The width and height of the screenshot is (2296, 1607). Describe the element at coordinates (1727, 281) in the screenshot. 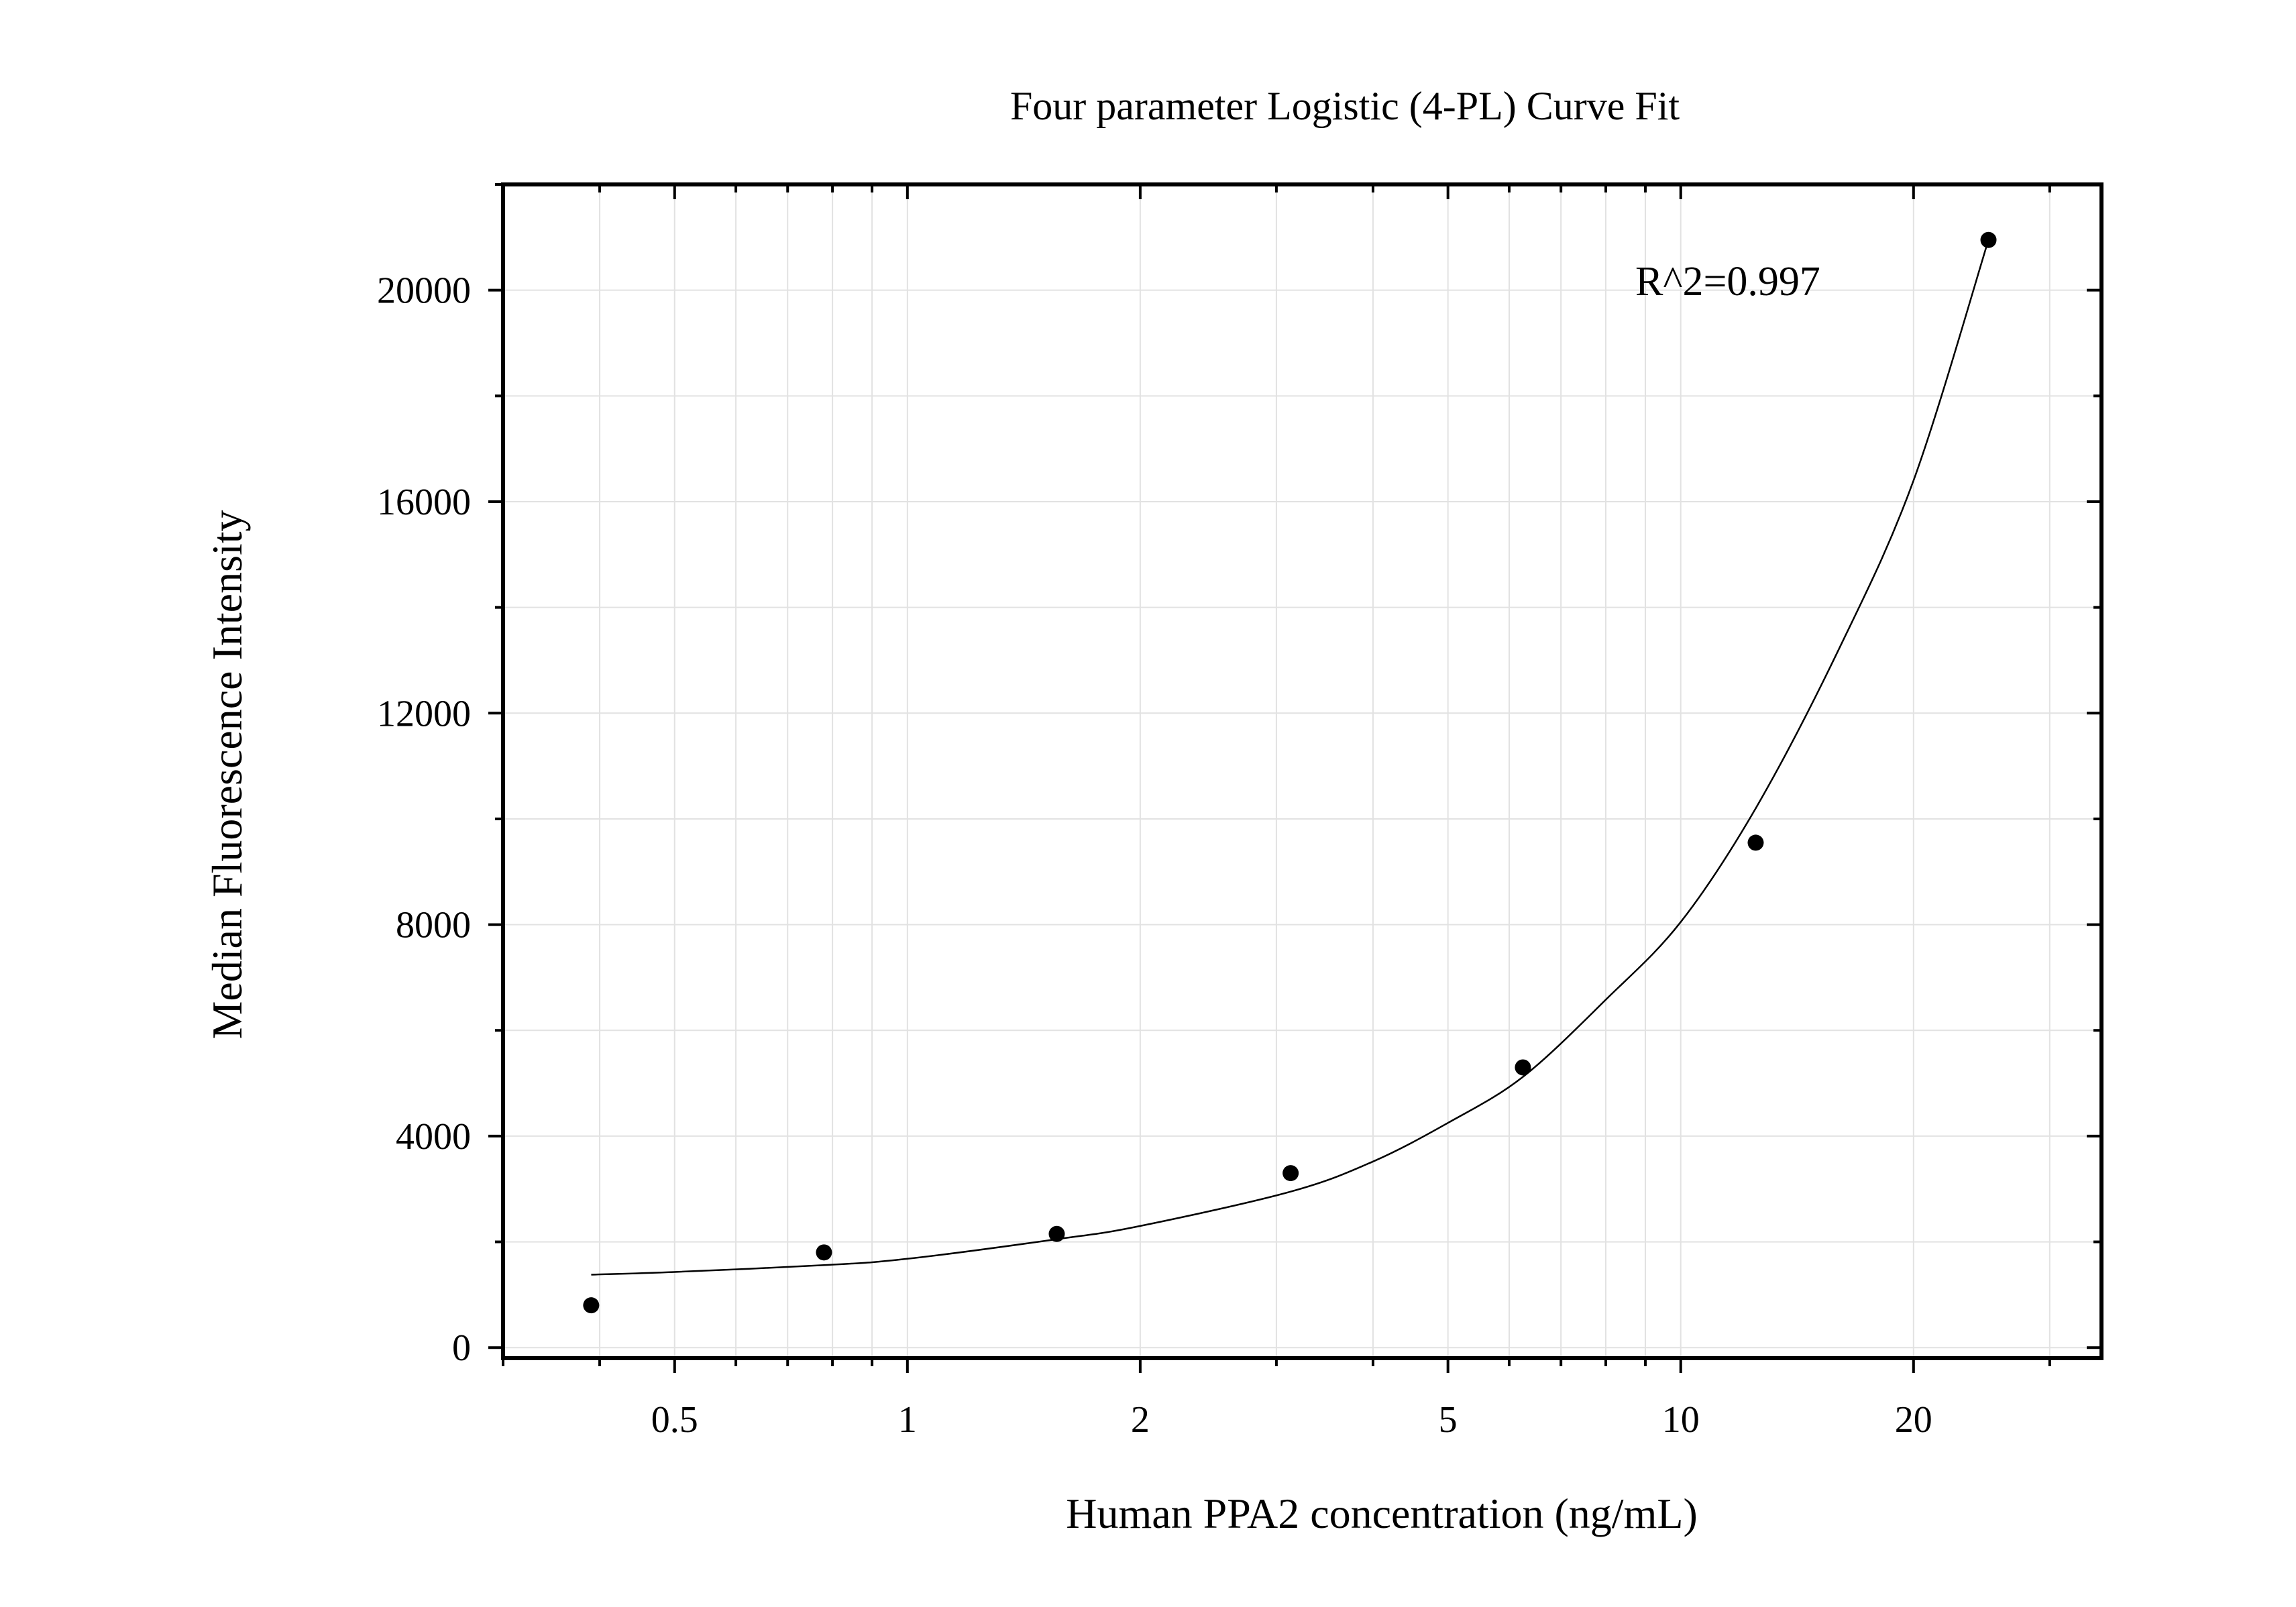

I see `r-squared-annotation: R^2=0.997` at that location.